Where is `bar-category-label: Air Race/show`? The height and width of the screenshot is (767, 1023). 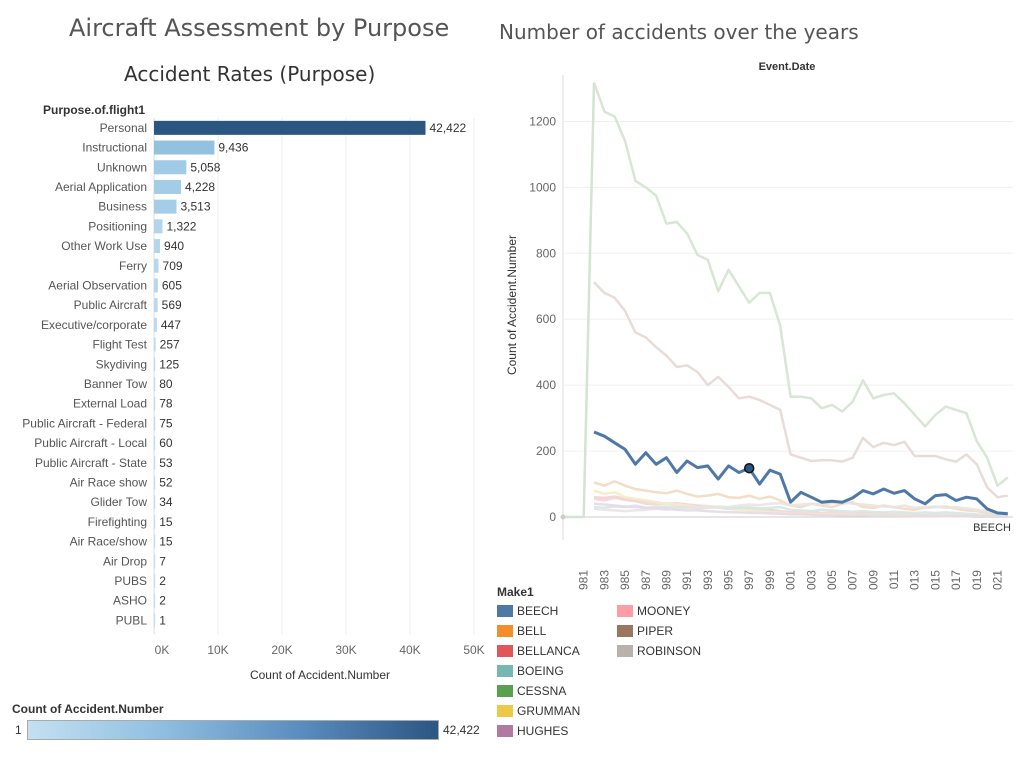 bar-category-label: Air Race/show is located at coordinates (109, 542).